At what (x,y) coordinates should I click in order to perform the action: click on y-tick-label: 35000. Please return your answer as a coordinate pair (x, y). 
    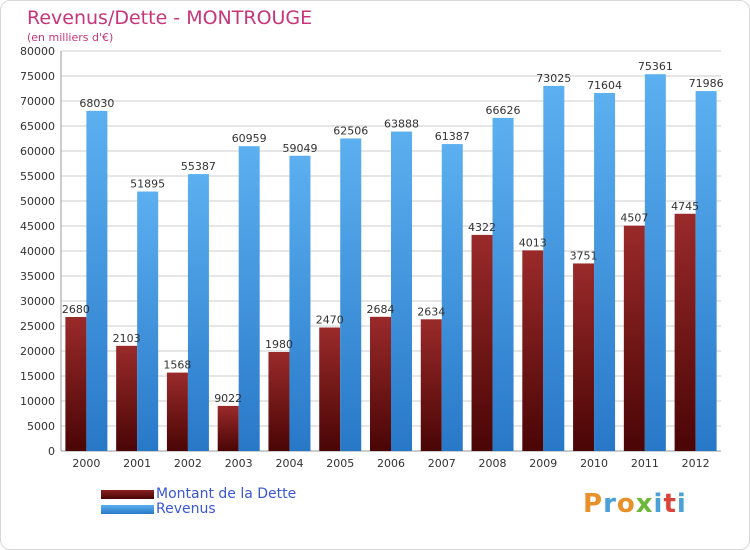
    Looking at the image, I should click on (37, 276).